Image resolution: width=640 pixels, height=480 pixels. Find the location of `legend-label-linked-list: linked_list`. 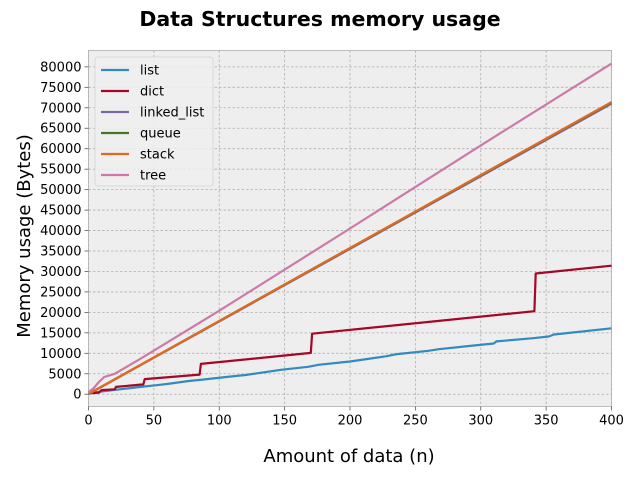

legend-label-linked-list: linked_list is located at coordinates (172, 113).